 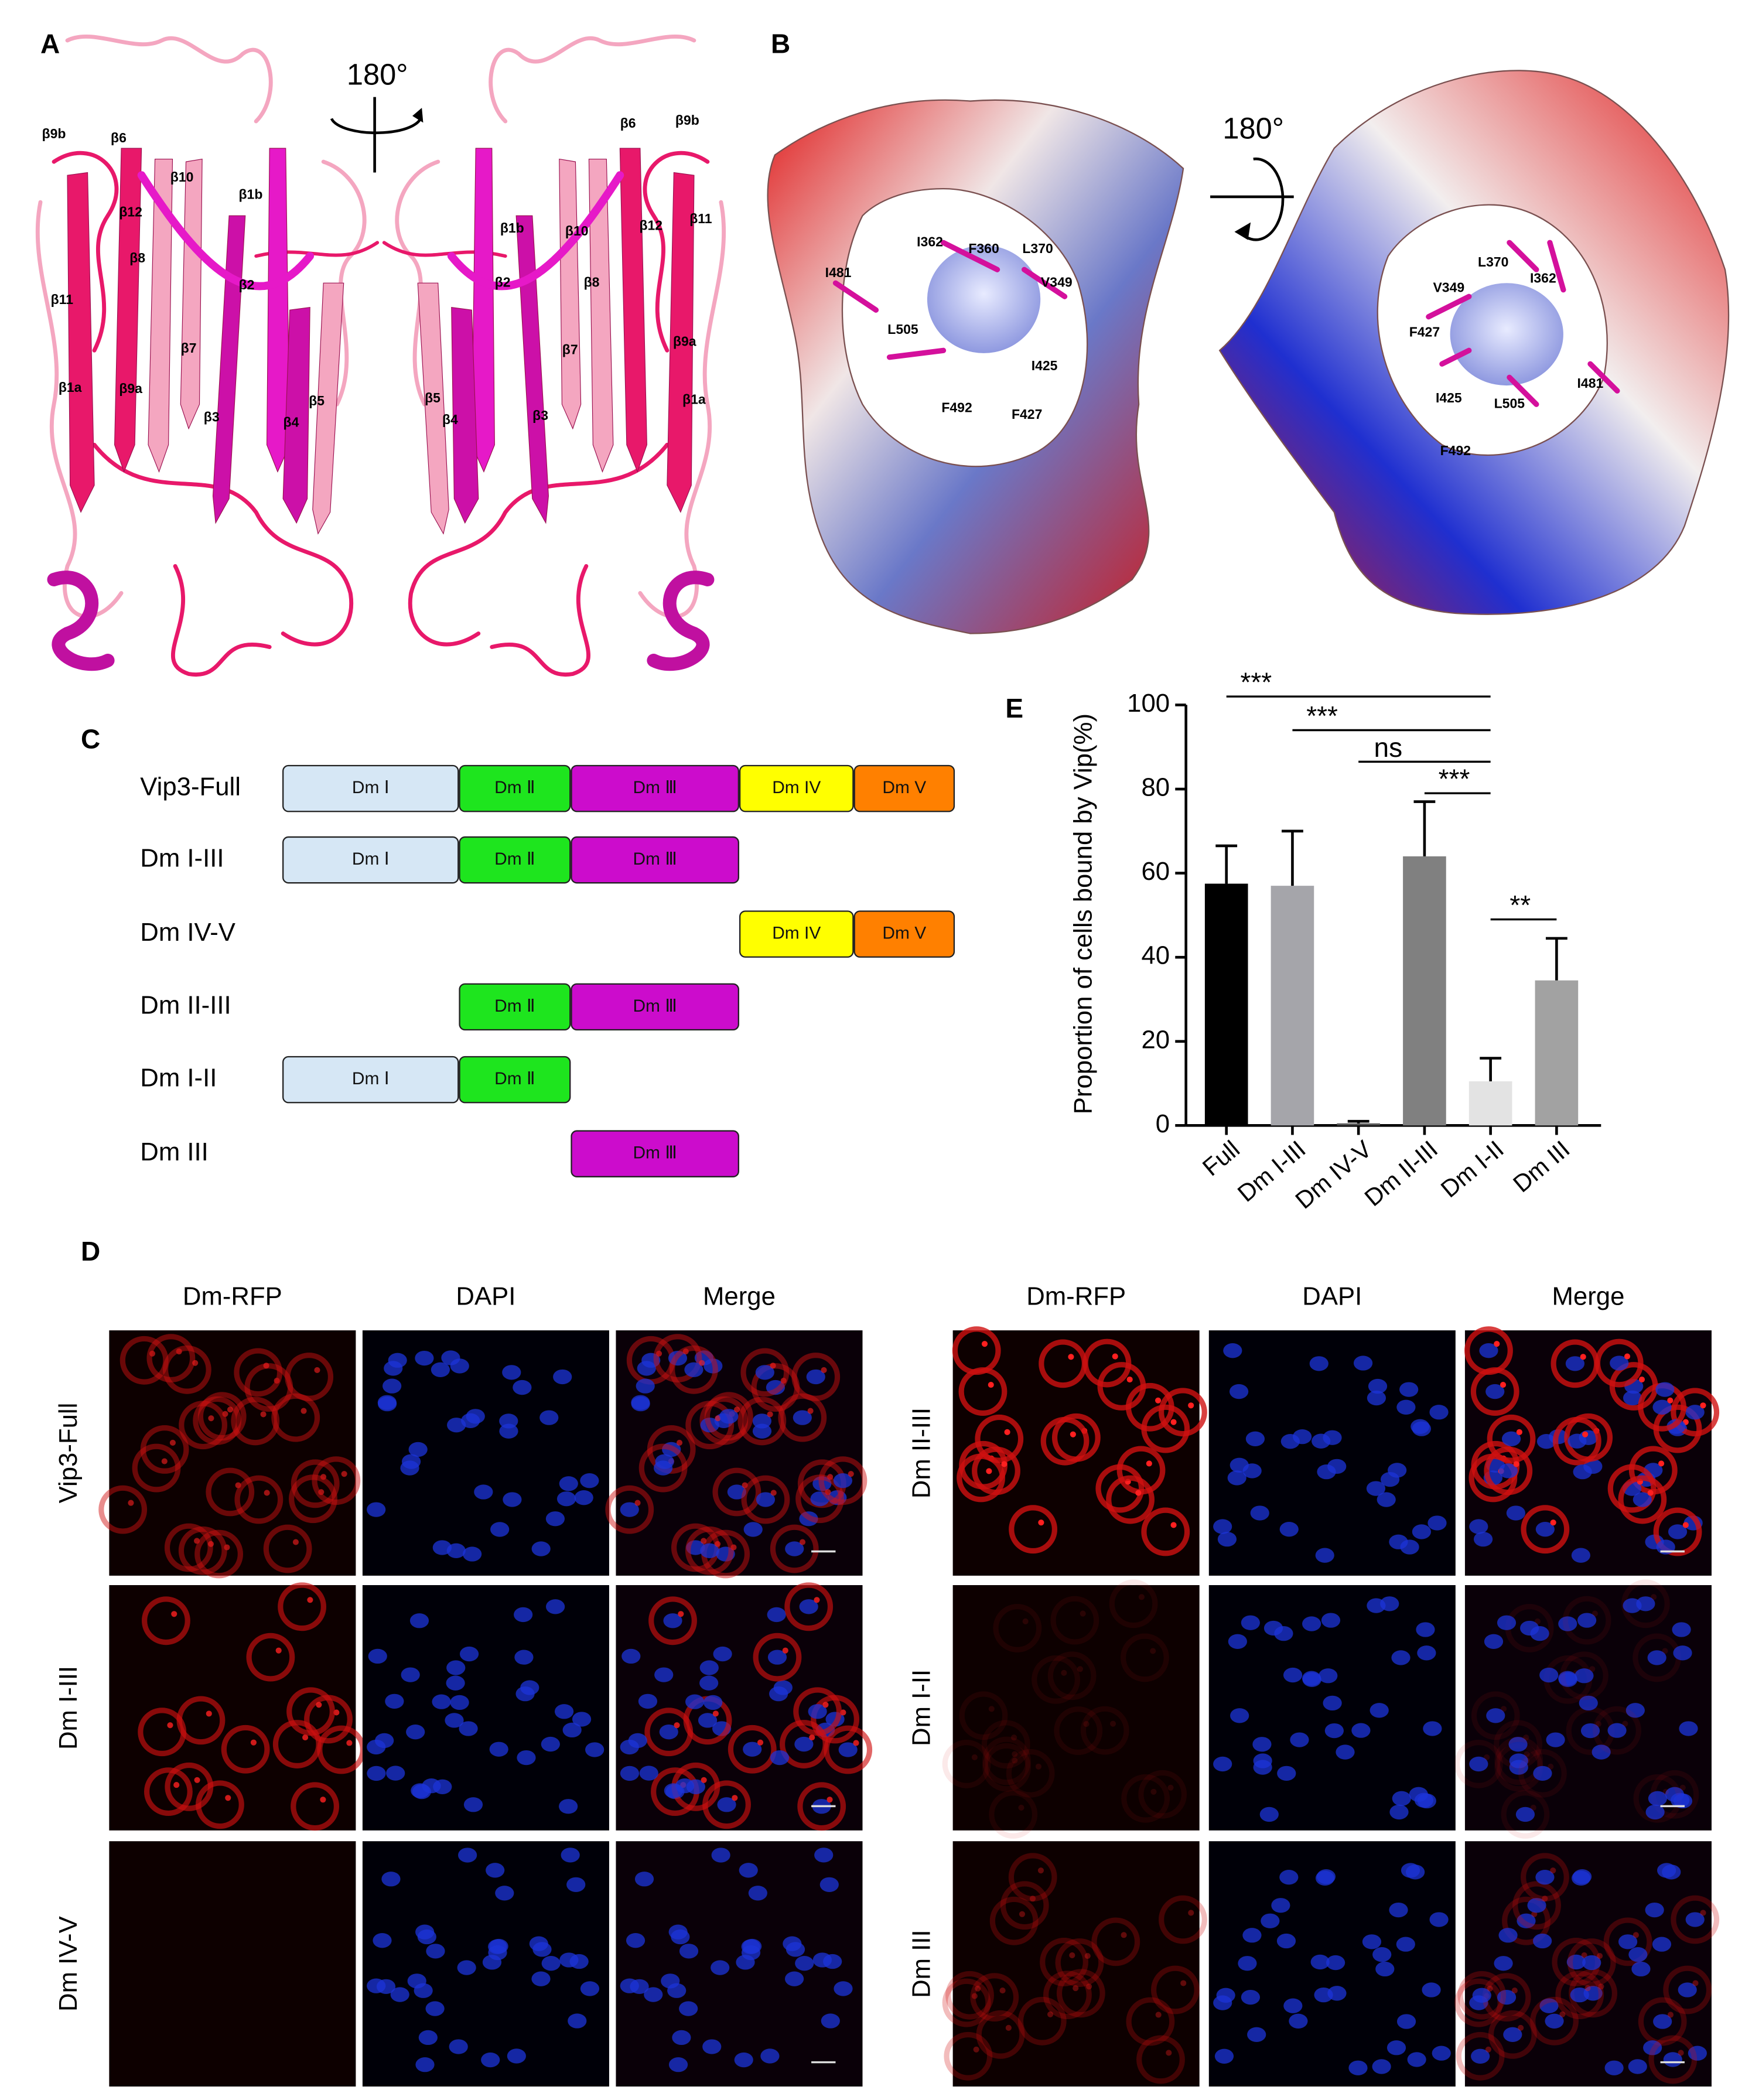 What do you see at coordinates (1242, 231) in the screenshot?
I see `rotation-arrow` at bounding box center [1242, 231].